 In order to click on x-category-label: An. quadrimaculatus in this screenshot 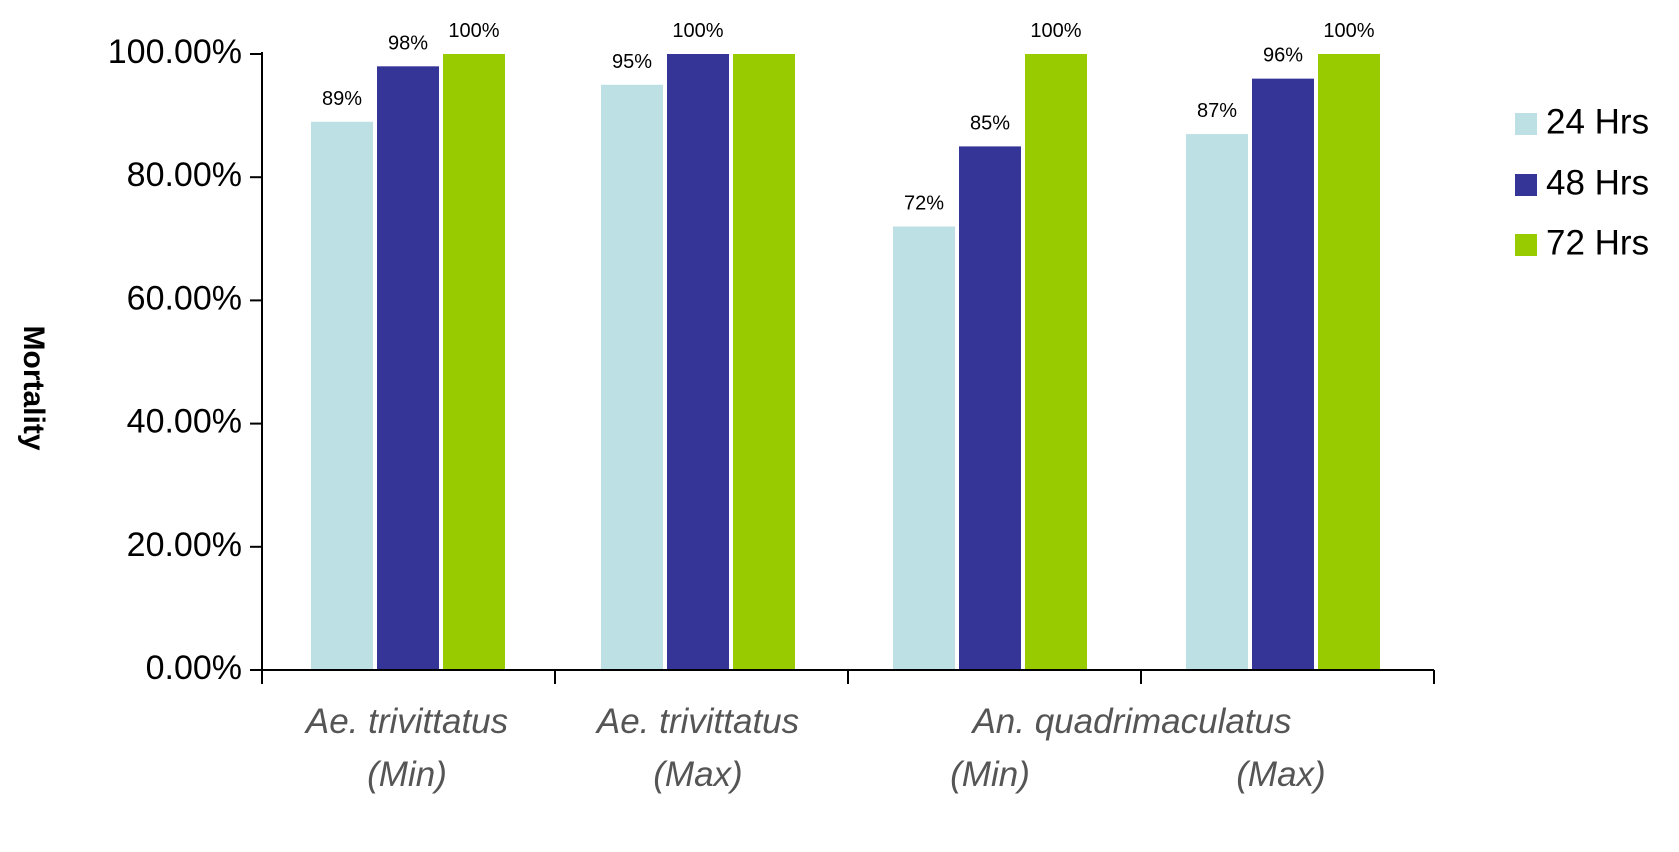, I will do `click(1130, 721)`.